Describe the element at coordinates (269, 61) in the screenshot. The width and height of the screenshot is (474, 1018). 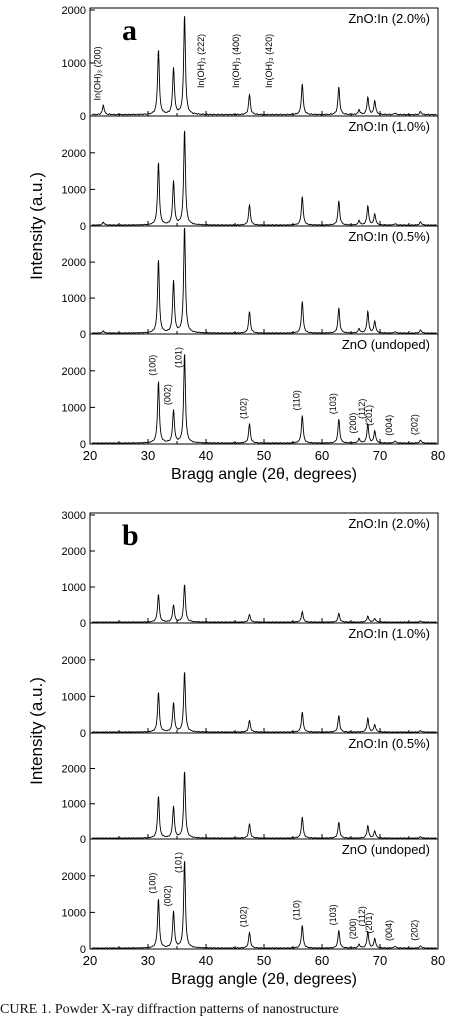
I see `peak-label: In(OH)₃ (420)` at that location.